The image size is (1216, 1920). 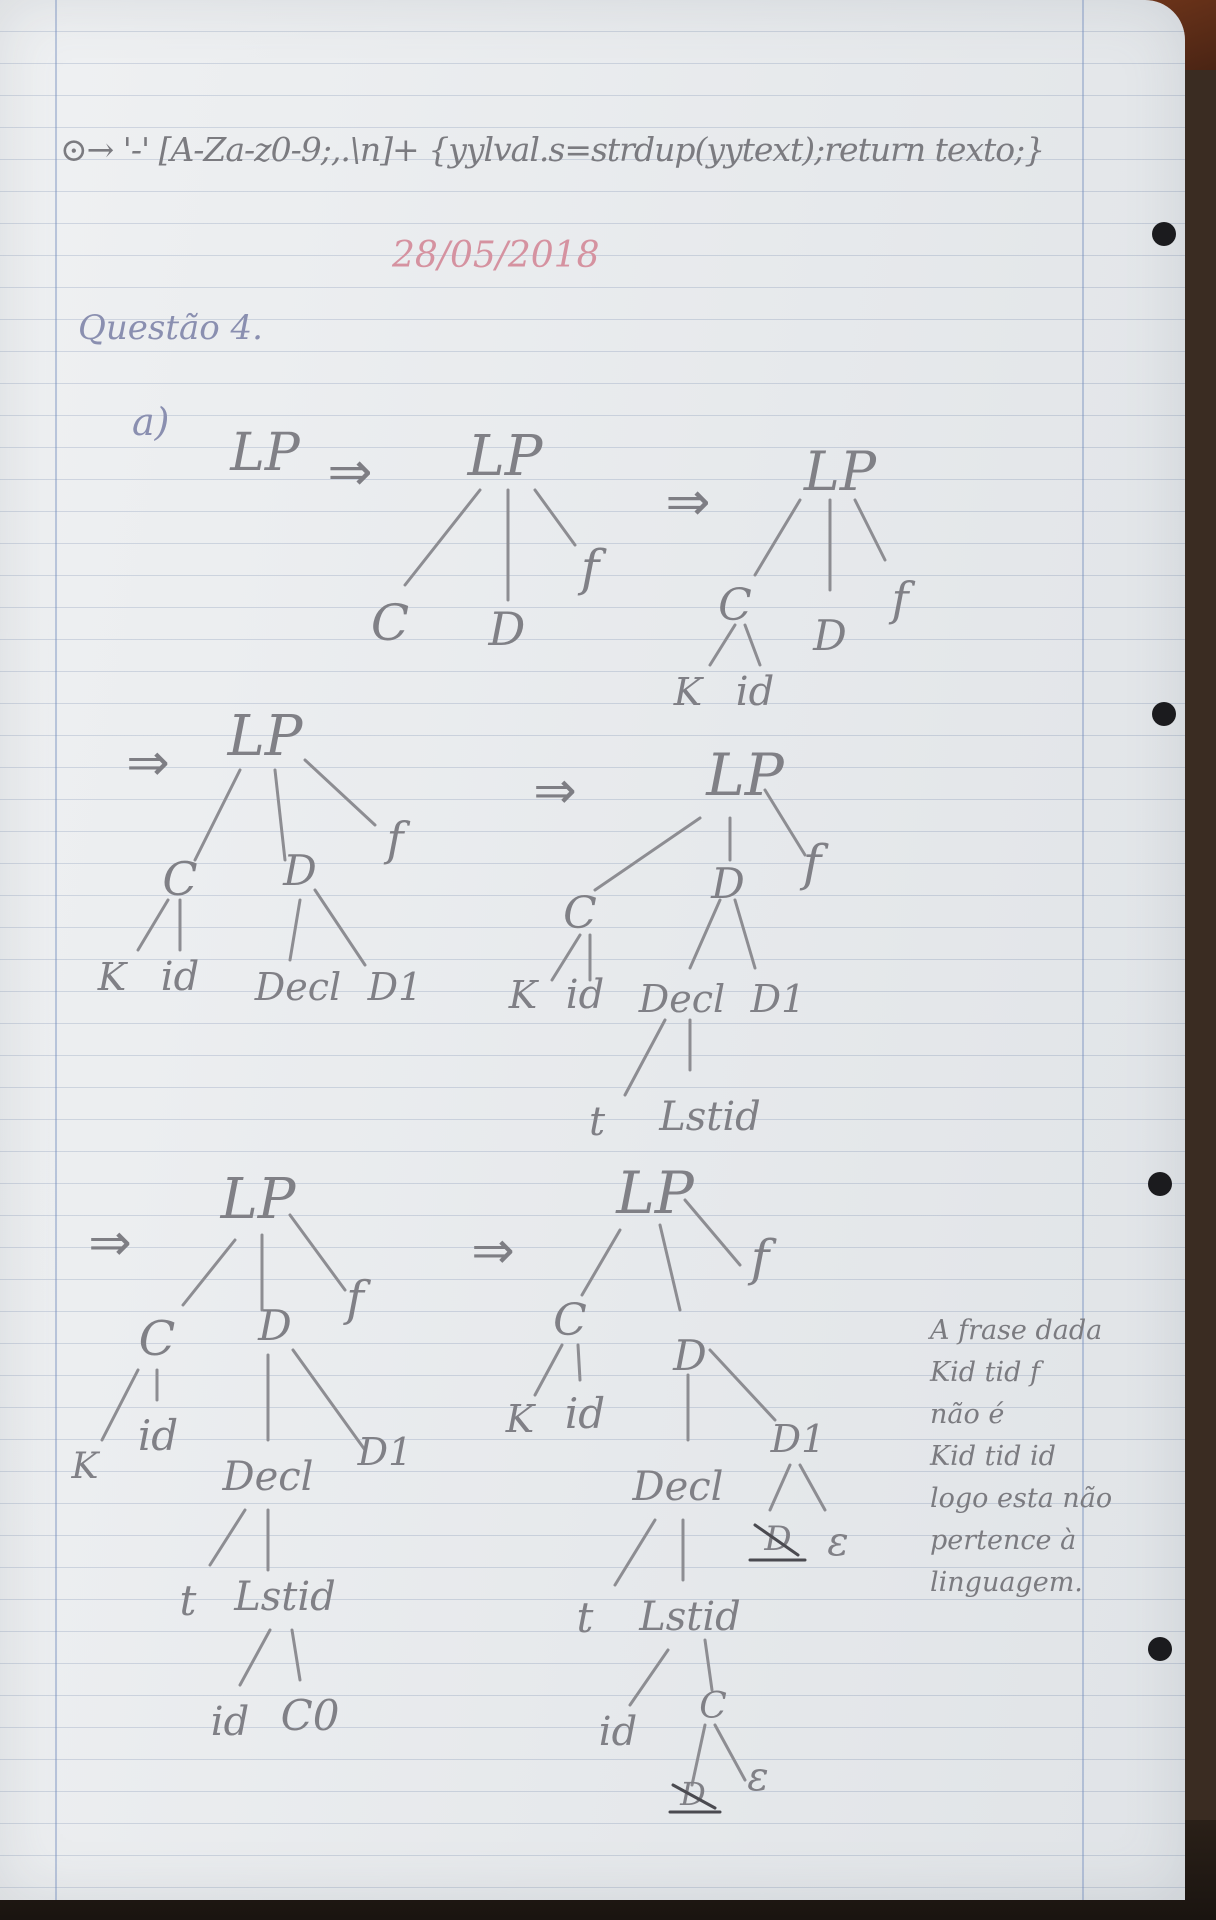 What do you see at coordinates (170, 328) in the screenshot?
I see `question-heading: Questão 4.` at bounding box center [170, 328].